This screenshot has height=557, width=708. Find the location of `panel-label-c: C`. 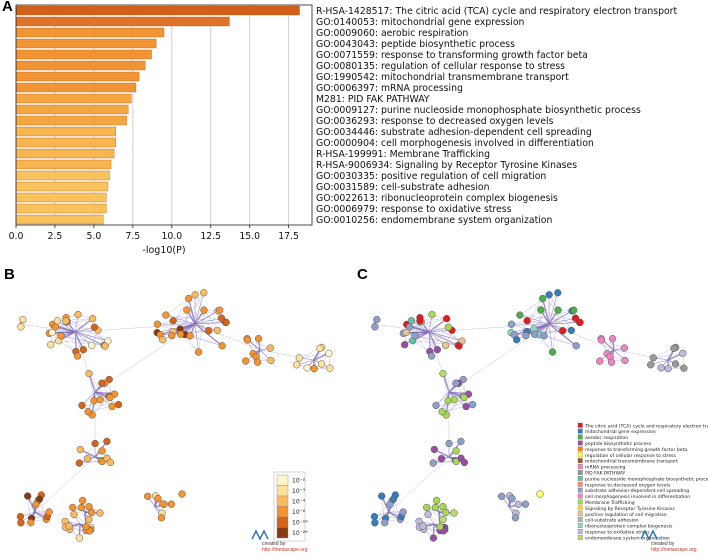

panel-label-c: C is located at coordinates (362, 274).